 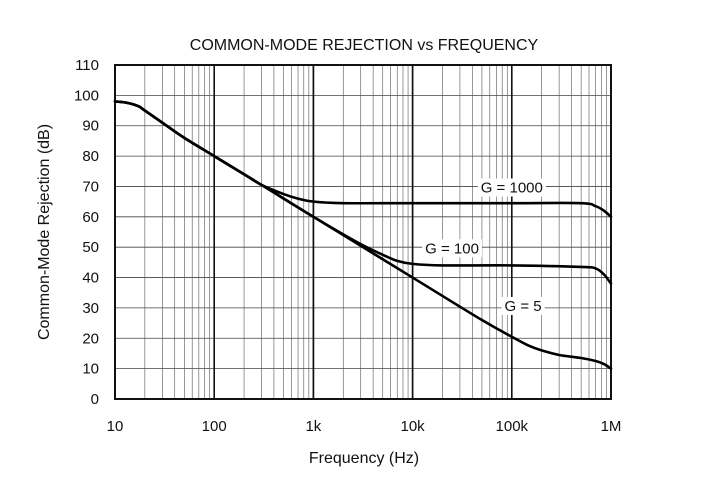 I want to click on y-tick-label: 50, so click(x=90, y=247).